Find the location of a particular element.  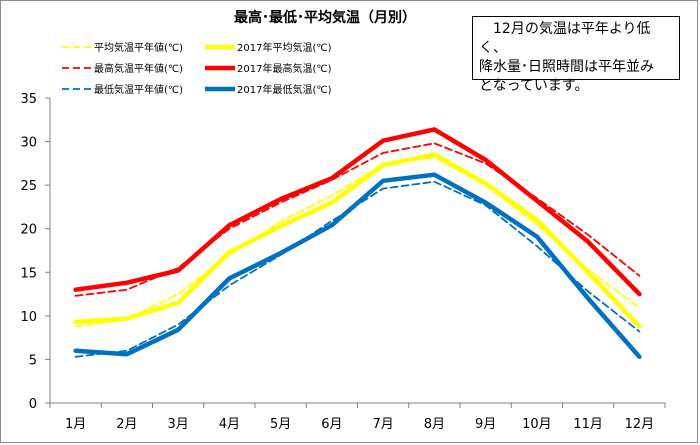

x-tick-label: 3月 is located at coordinates (177, 424).